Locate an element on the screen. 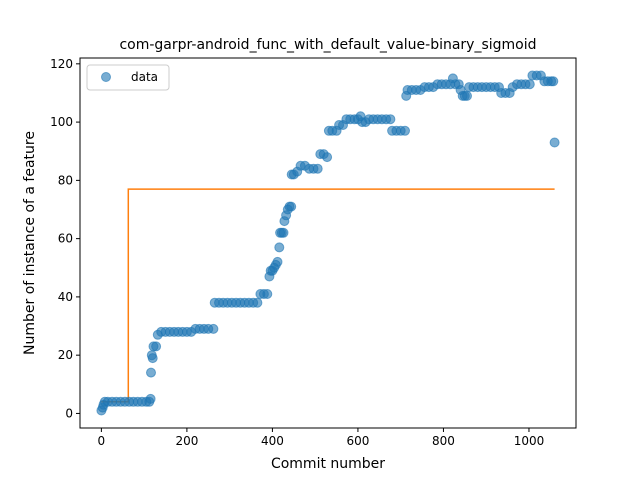 The height and width of the screenshot is (480, 640). legend: data is located at coordinates (128, 77).